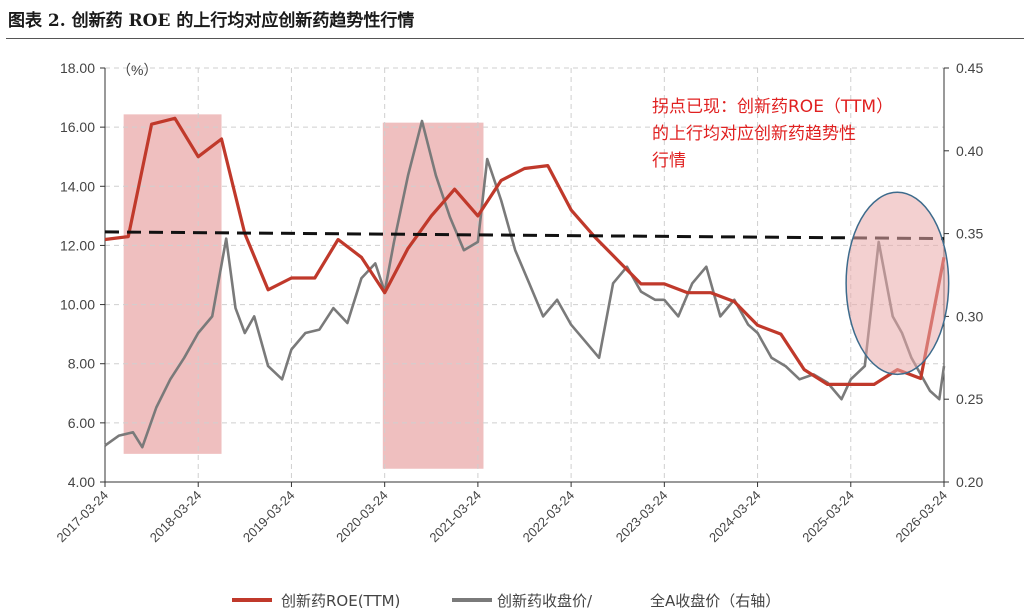  Describe the element at coordinates (77, 68) in the screenshot. I see `y-left-tick-label-7: 18.00` at that location.